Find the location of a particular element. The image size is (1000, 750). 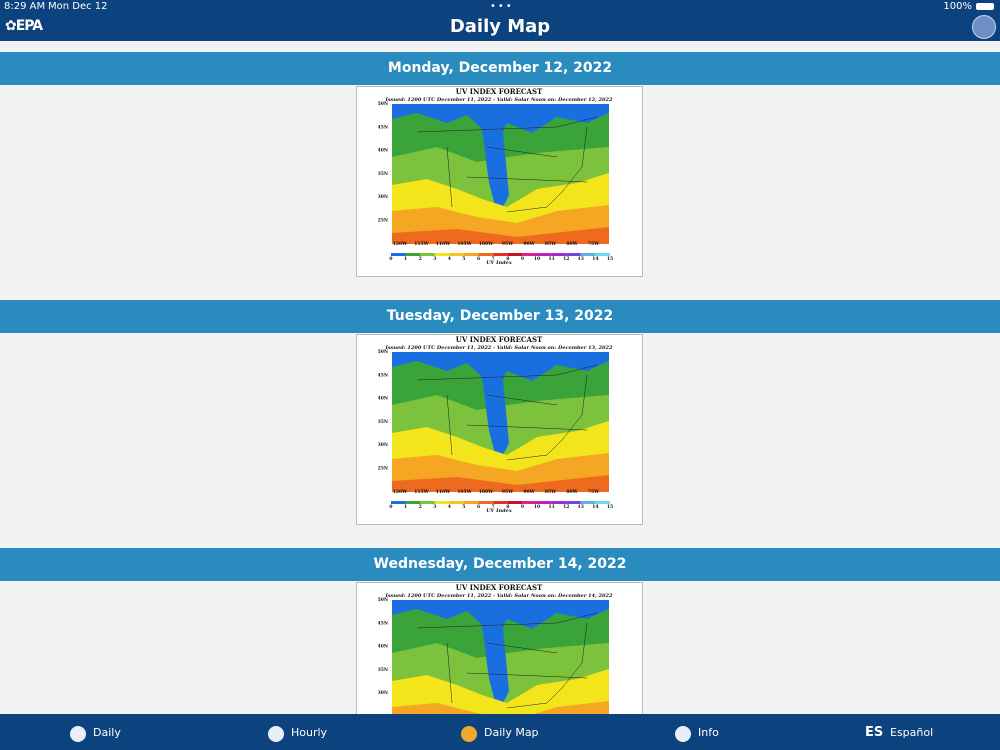

tab-item: Daily Map is located at coordinates (516, 732).